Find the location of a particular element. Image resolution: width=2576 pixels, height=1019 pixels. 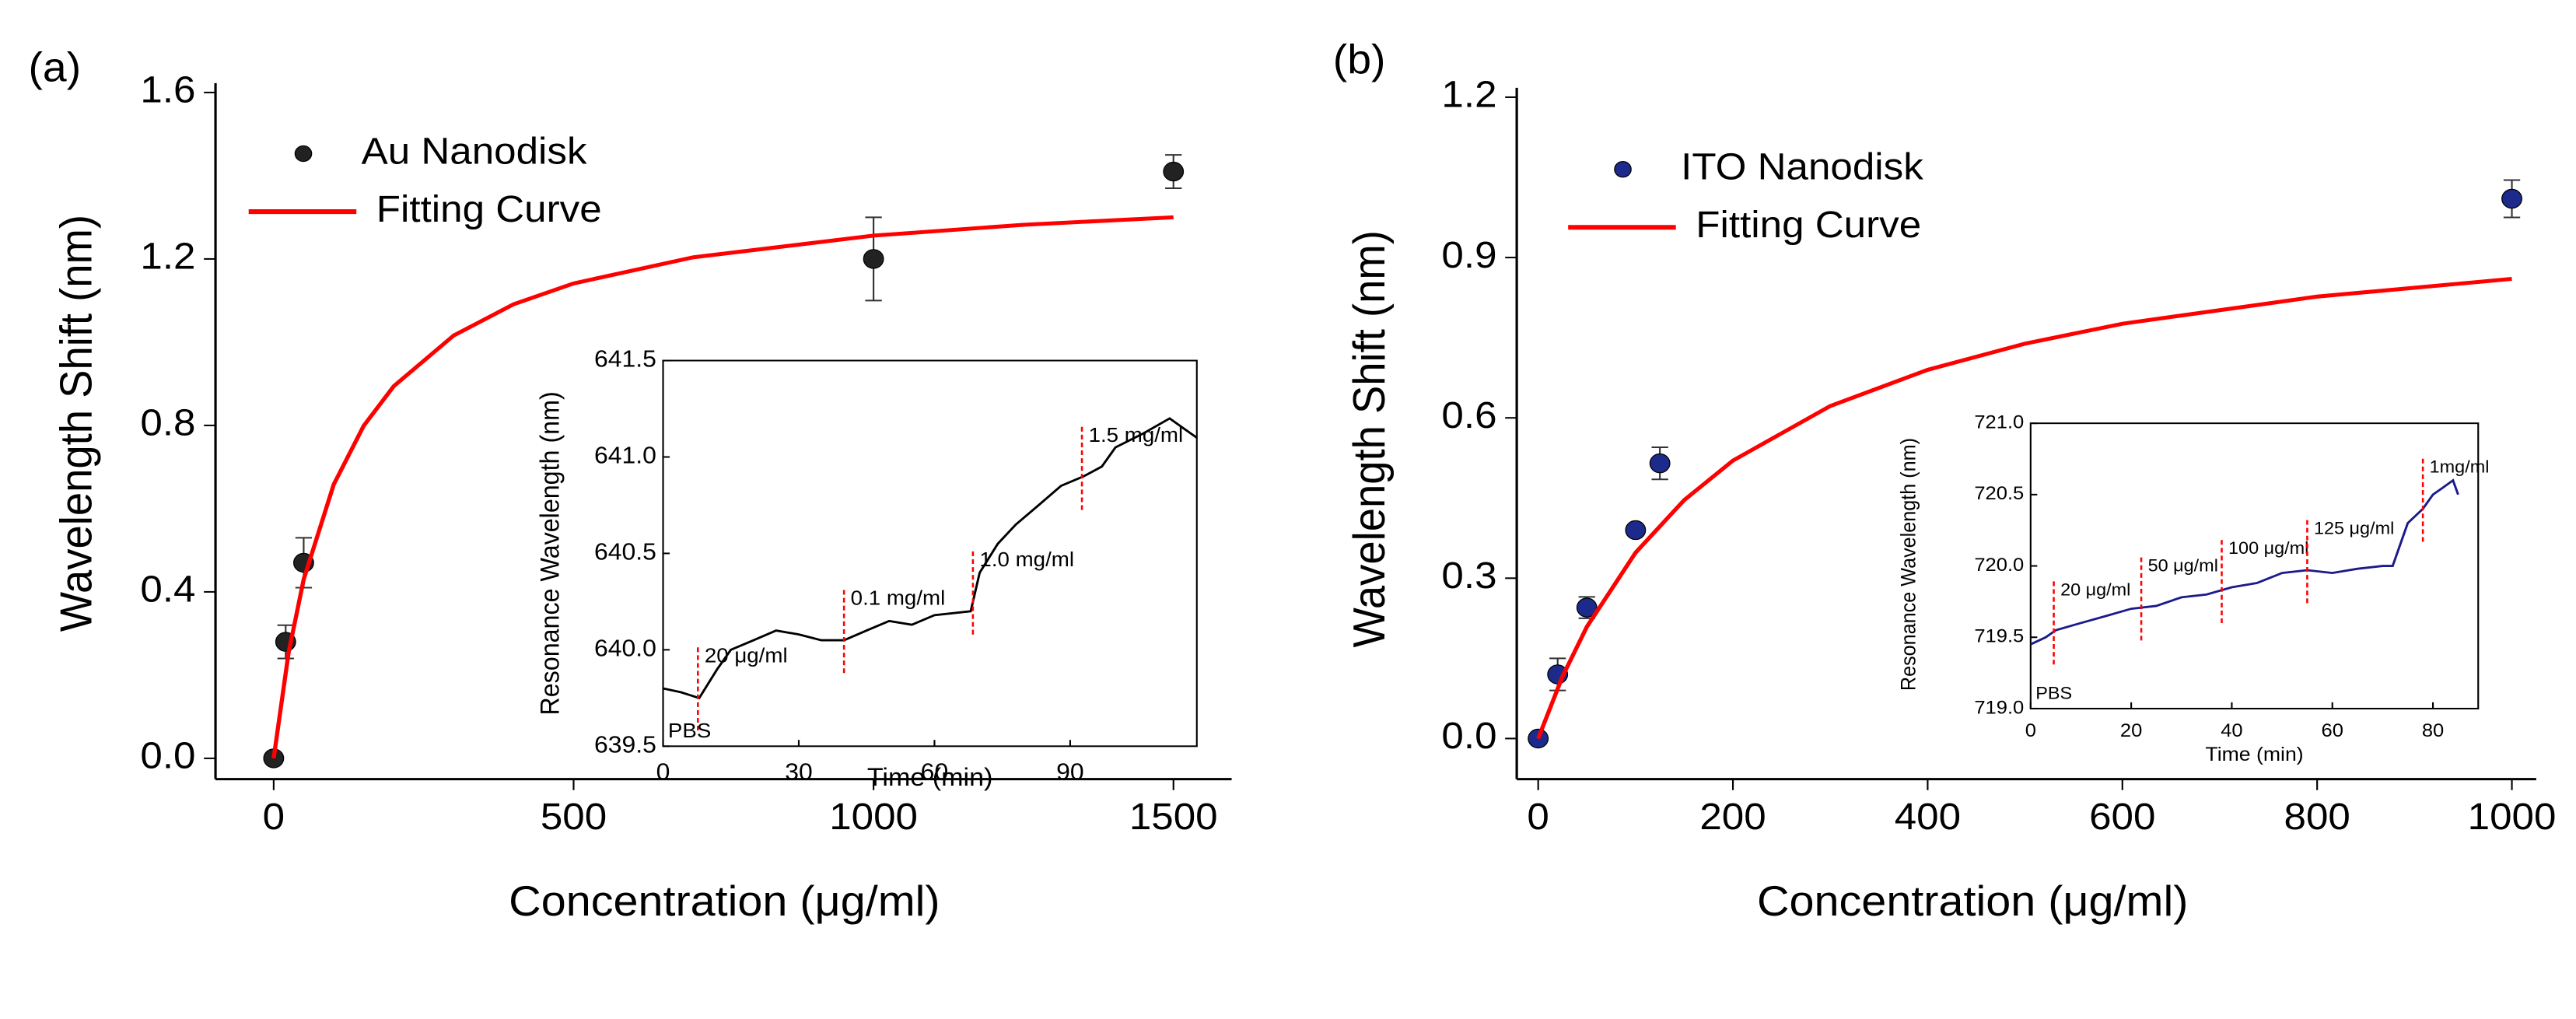

legend-label: ITO Nanodisk is located at coordinates (1802, 166).